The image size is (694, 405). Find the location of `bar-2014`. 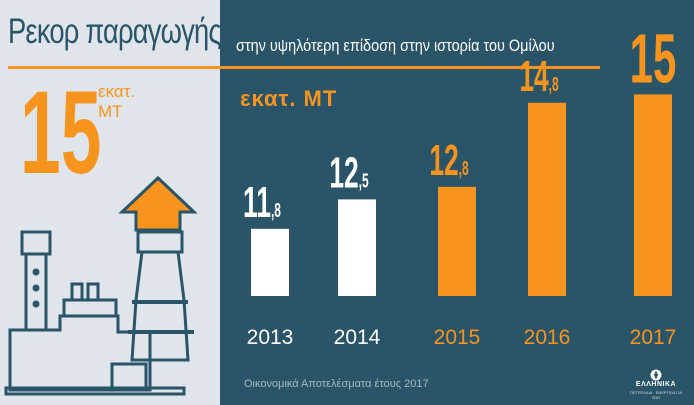

bar-2014 is located at coordinates (357, 247).